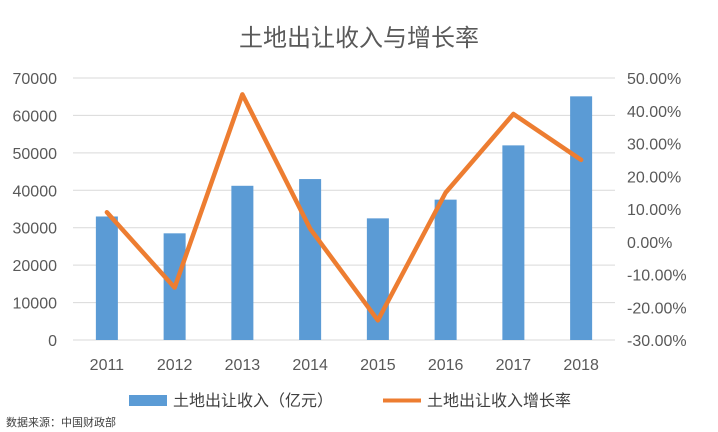 This screenshot has height=432, width=718. What do you see at coordinates (514, 365) in the screenshot?
I see `x-tick-label: 2017` at bounding box center [514, 365].